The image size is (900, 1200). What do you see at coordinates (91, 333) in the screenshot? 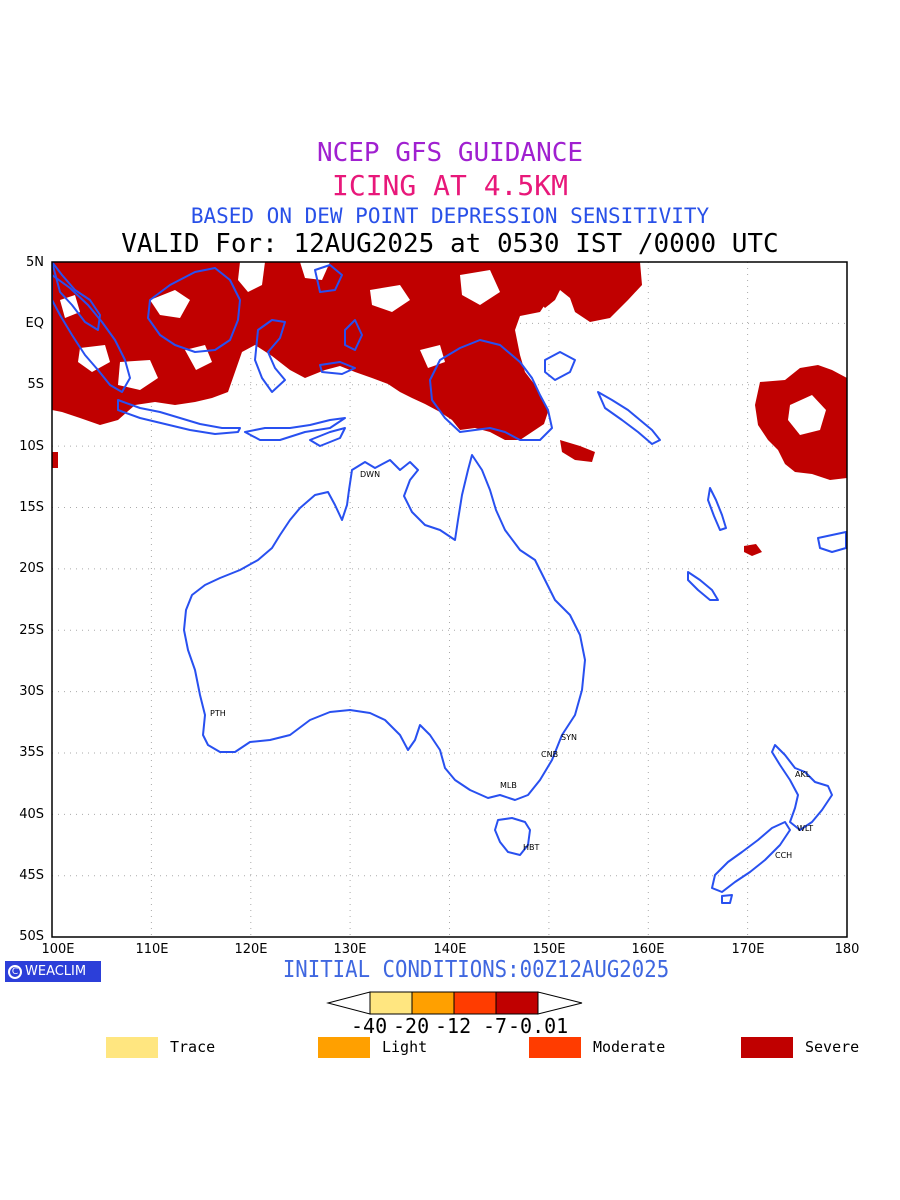
I see `coast-sumatra` at bounding box center [91, 333].